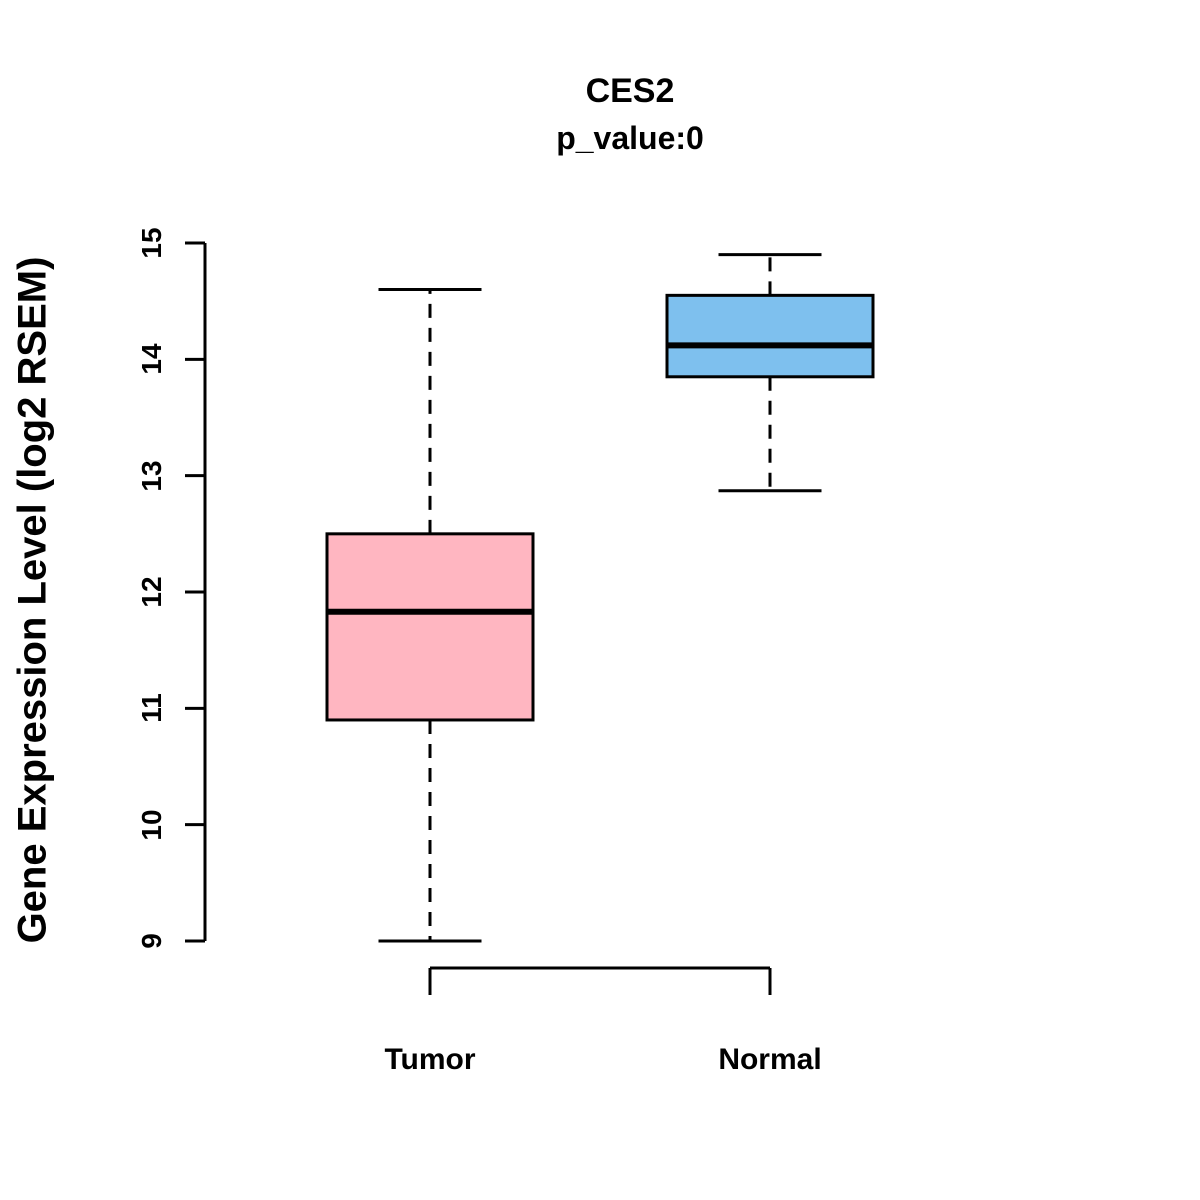 The image size is (1200, 1200). What do you see at coordinates (151, 476) in the screenshot?
I see `y-tick-label: 13` at bounding box center [151, 476].